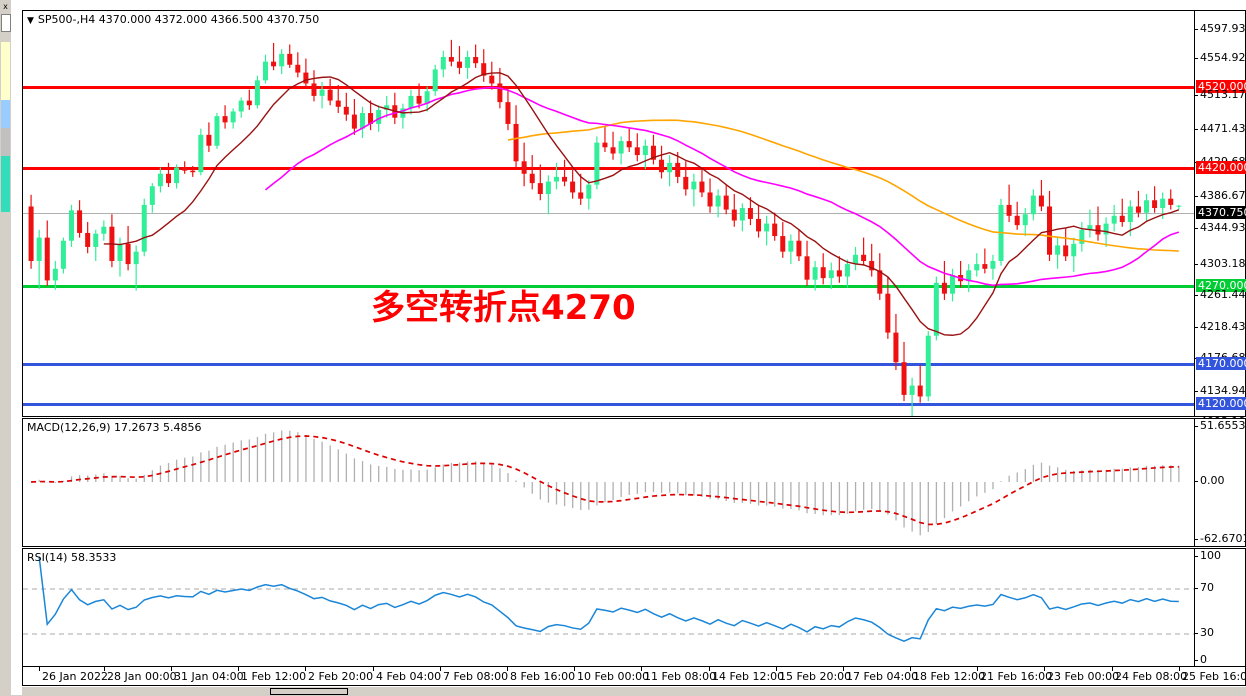 The height and width of the screenshot is (696, 1246). Describe the element at coordinates (1221, 363) in the screenshot. I see `price-axis-badge: 4170.000` at that location.